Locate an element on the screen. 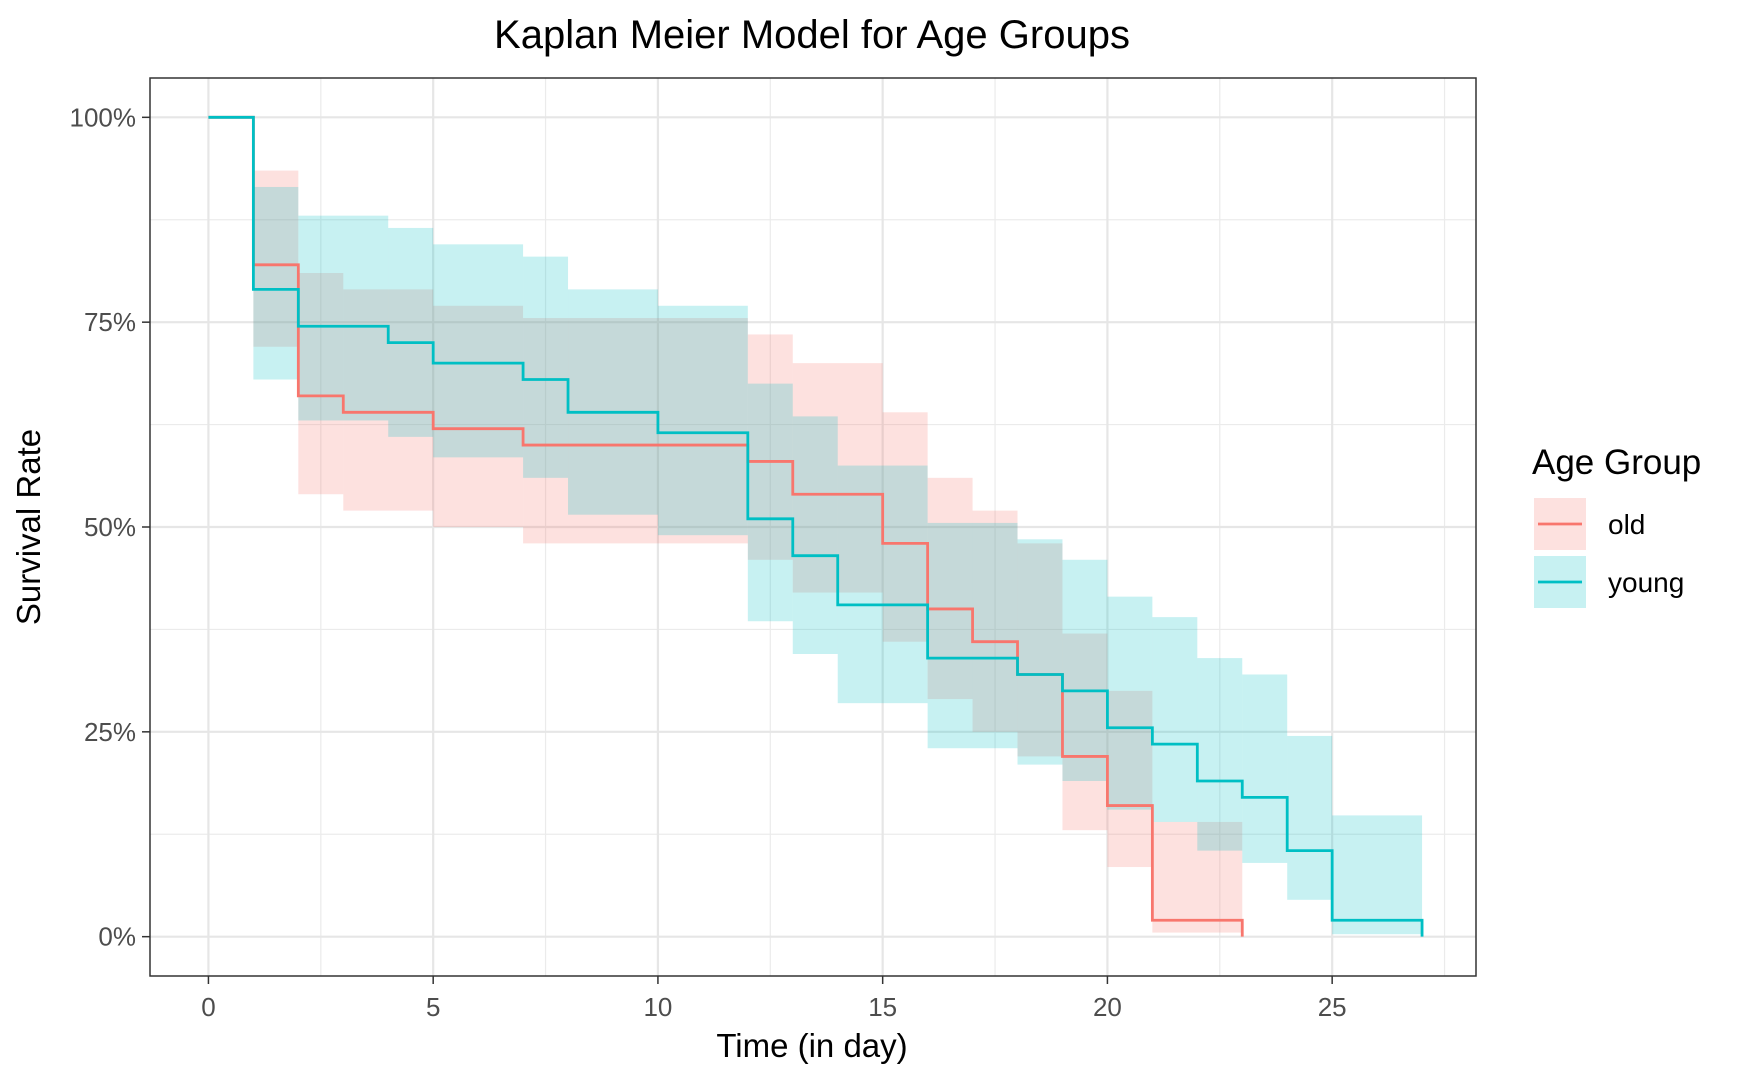 This screenshot has height=1084, width=1740. x-axis-label: Time (in day) is located at coordinates (811, 1045).